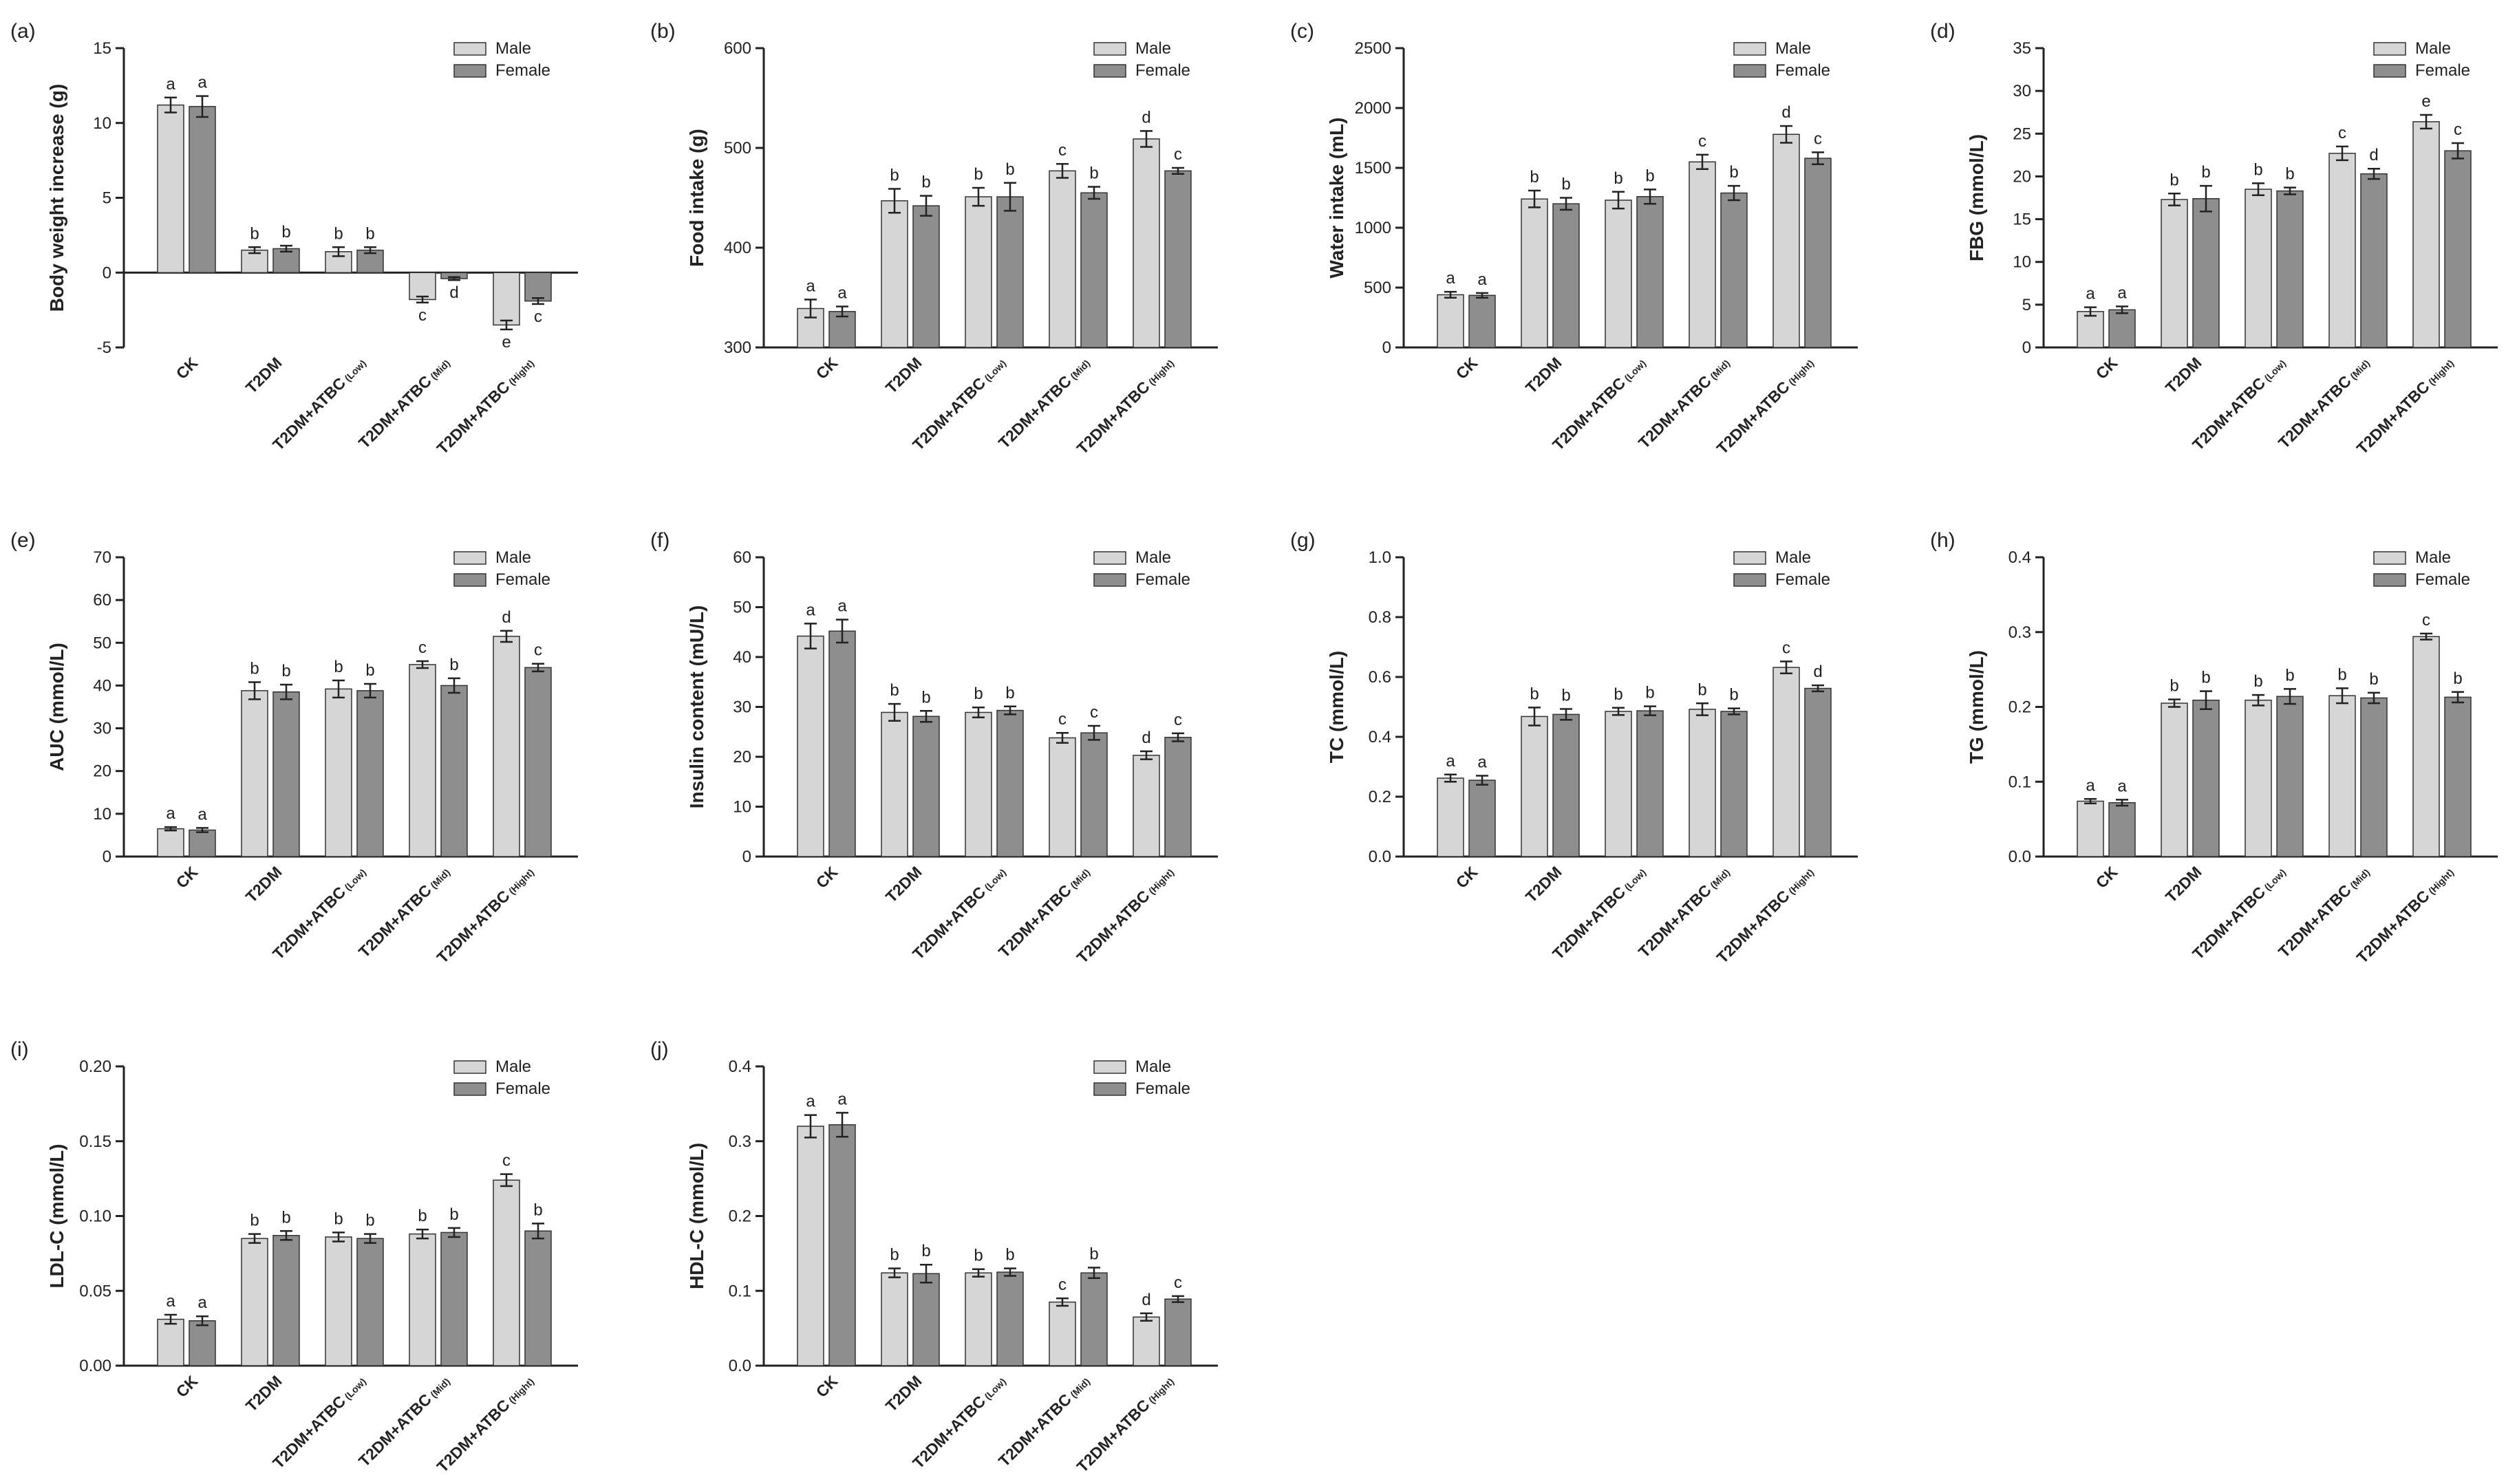 The height and width of the screenshot is (1484, 2517). What do you see at coordinates (737, 248) in the screenshot?
I see `y-tick-label: 400` at bounding box center [737, 248].